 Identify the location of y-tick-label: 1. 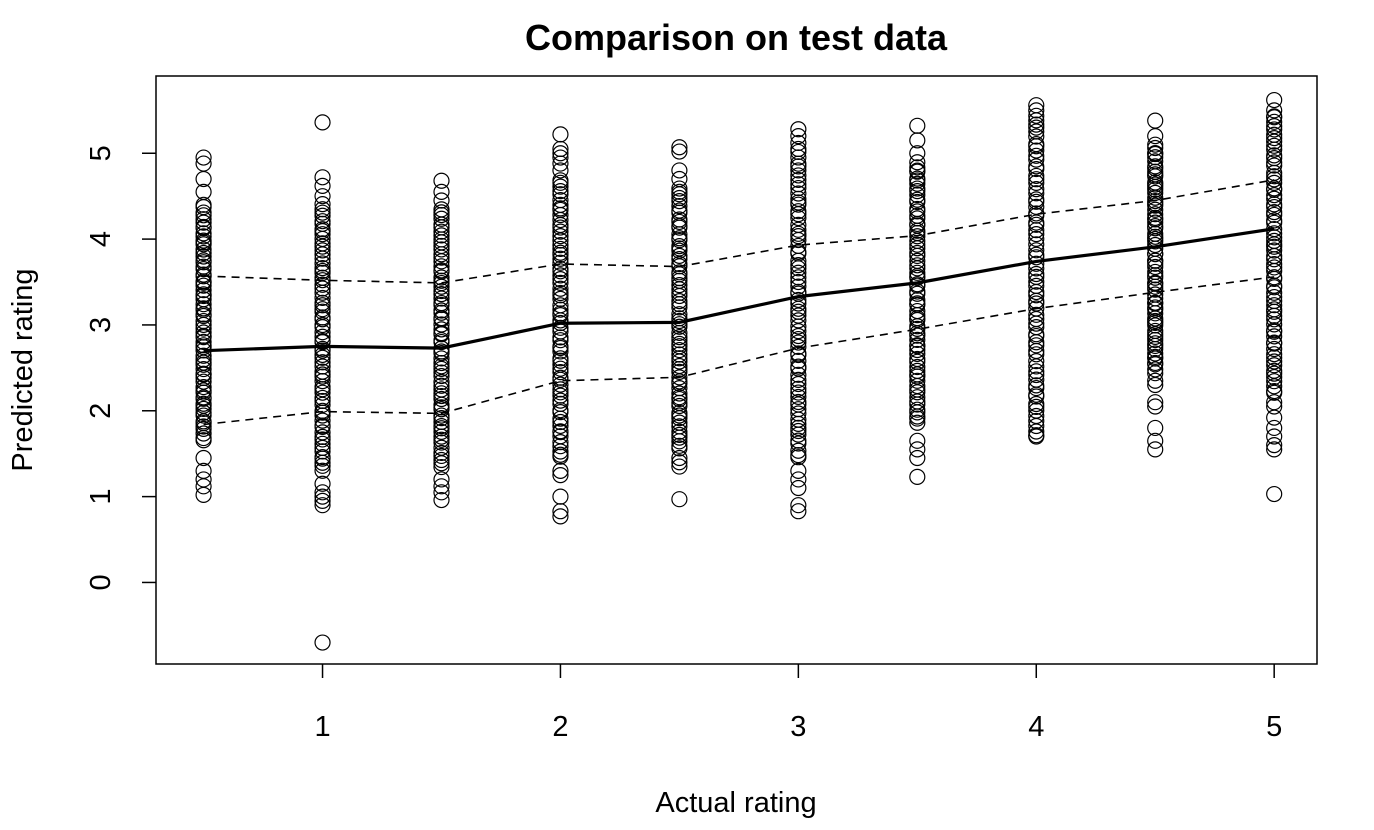
(101, 497).